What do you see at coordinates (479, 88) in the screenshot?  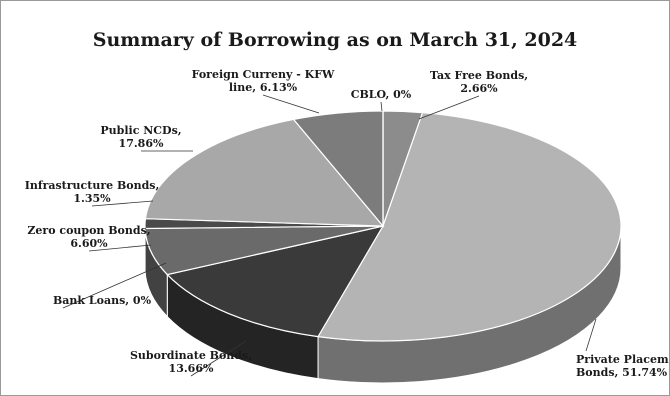 I see `slice-label-line: 2.66%` at bounding box center [479, 88].